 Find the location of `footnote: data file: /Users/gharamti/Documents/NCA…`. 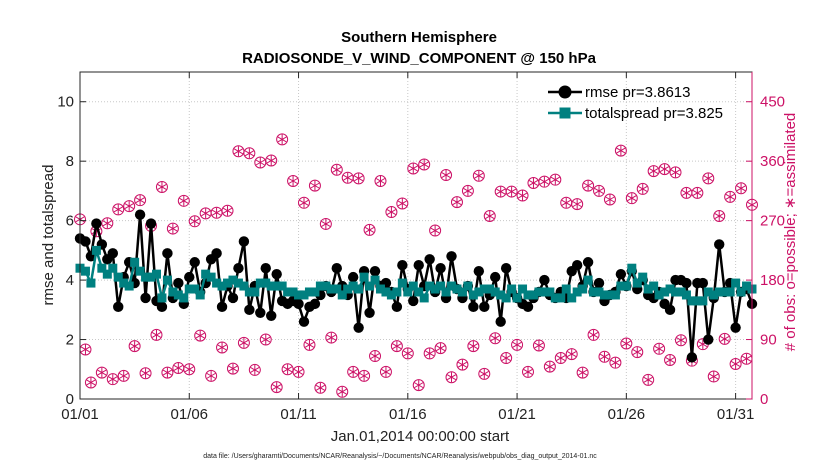

footnote: data file: /Users/gharamti/Documents/NCA… is located at coordinates (400, 456).